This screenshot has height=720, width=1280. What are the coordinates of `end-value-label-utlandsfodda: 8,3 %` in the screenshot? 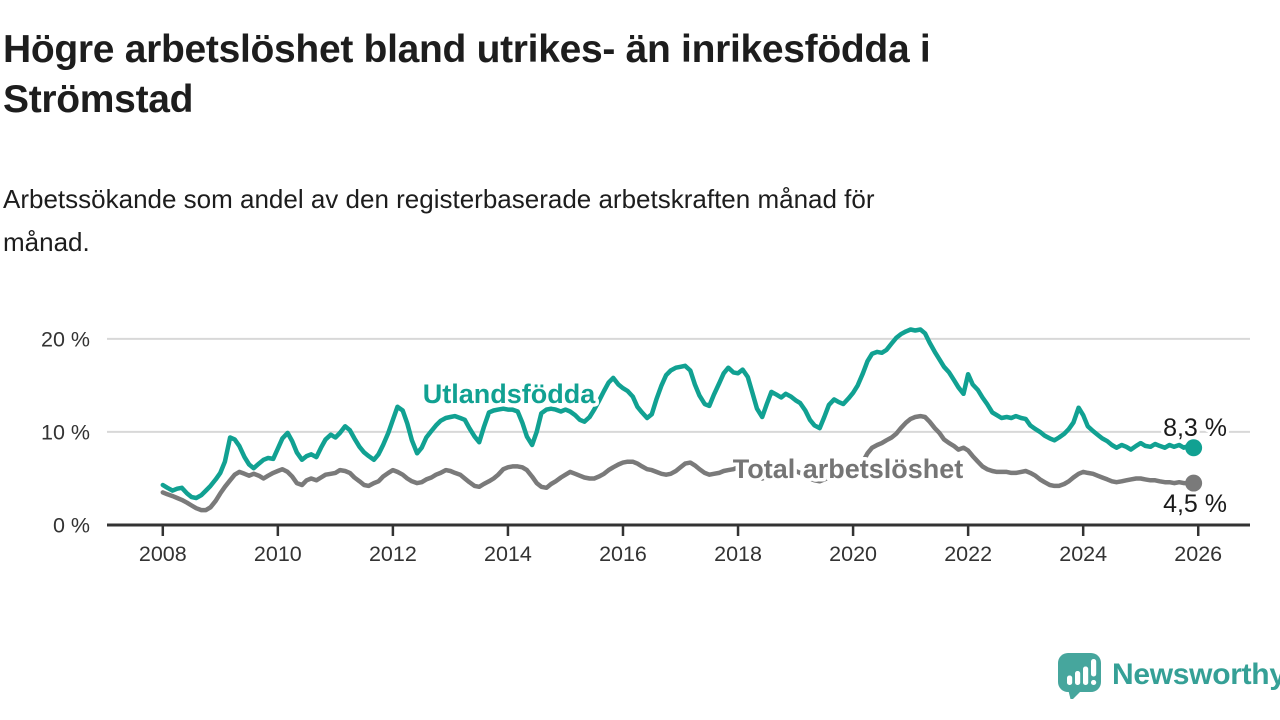 It's located at (1195, 428).